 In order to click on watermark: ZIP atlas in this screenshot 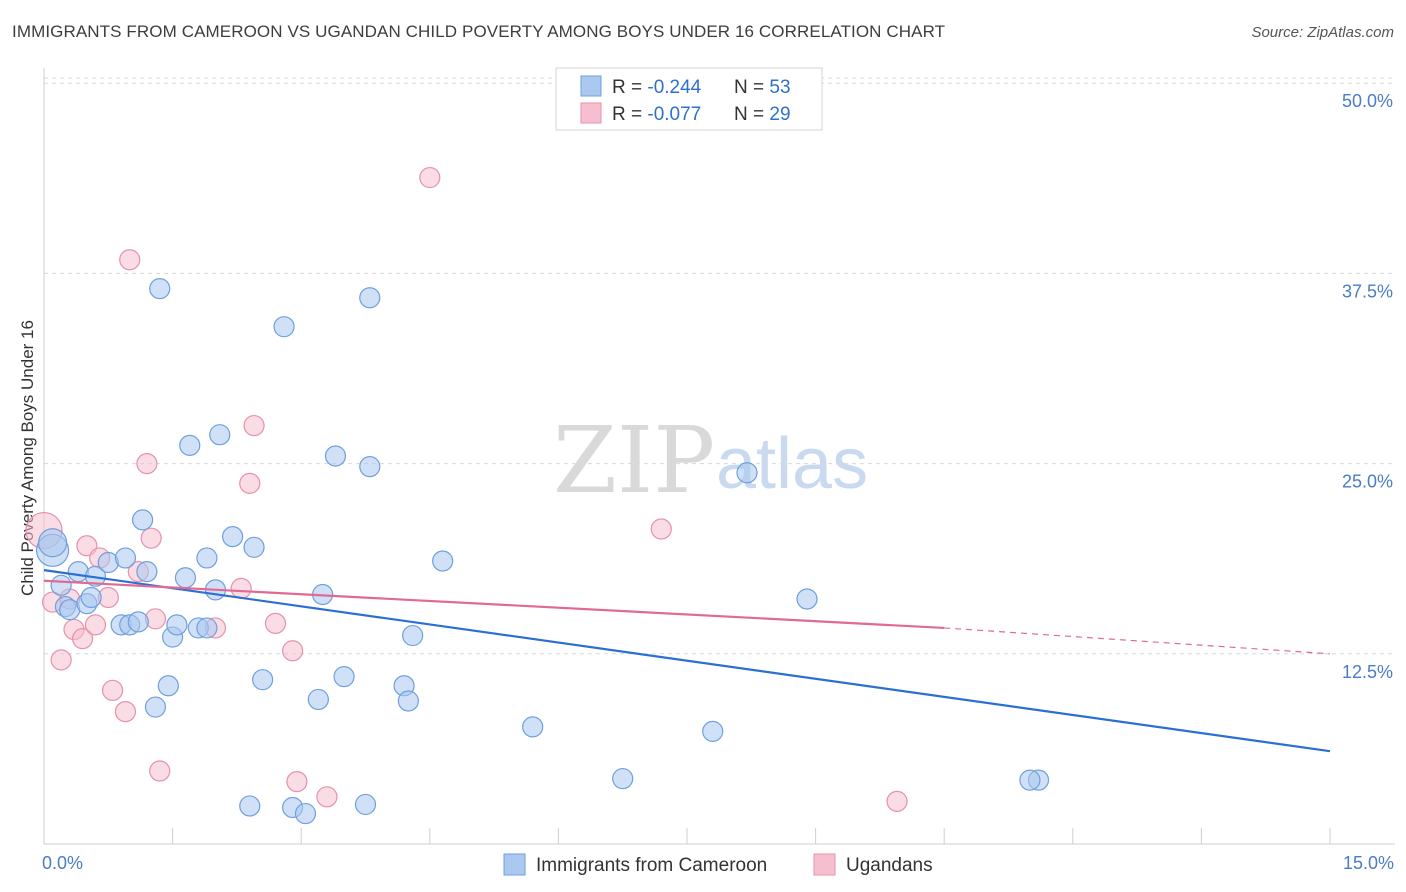, I will do `click(710, 460)`.